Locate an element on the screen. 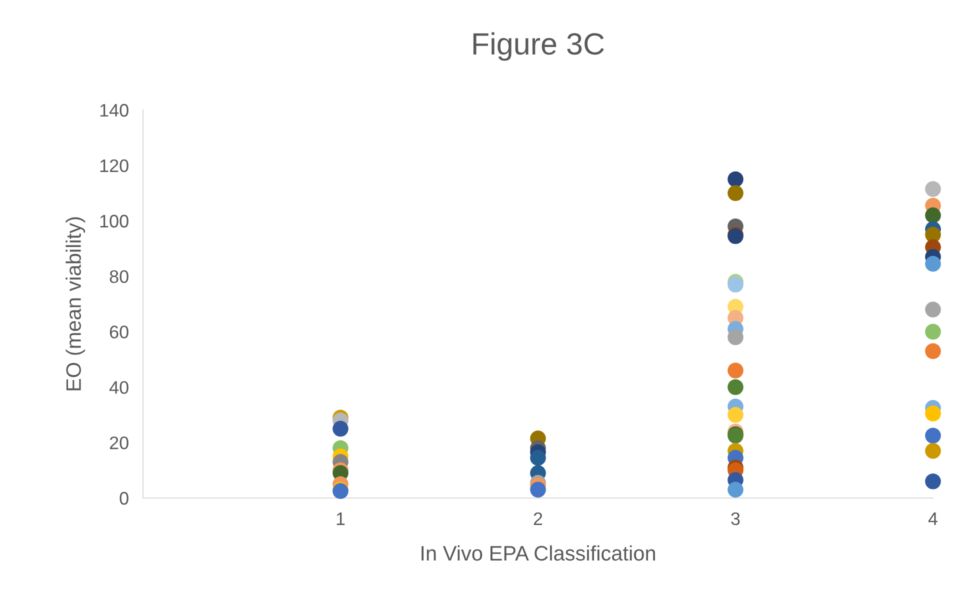  x-tick-label: 4 is located at coordinates (933, 518).